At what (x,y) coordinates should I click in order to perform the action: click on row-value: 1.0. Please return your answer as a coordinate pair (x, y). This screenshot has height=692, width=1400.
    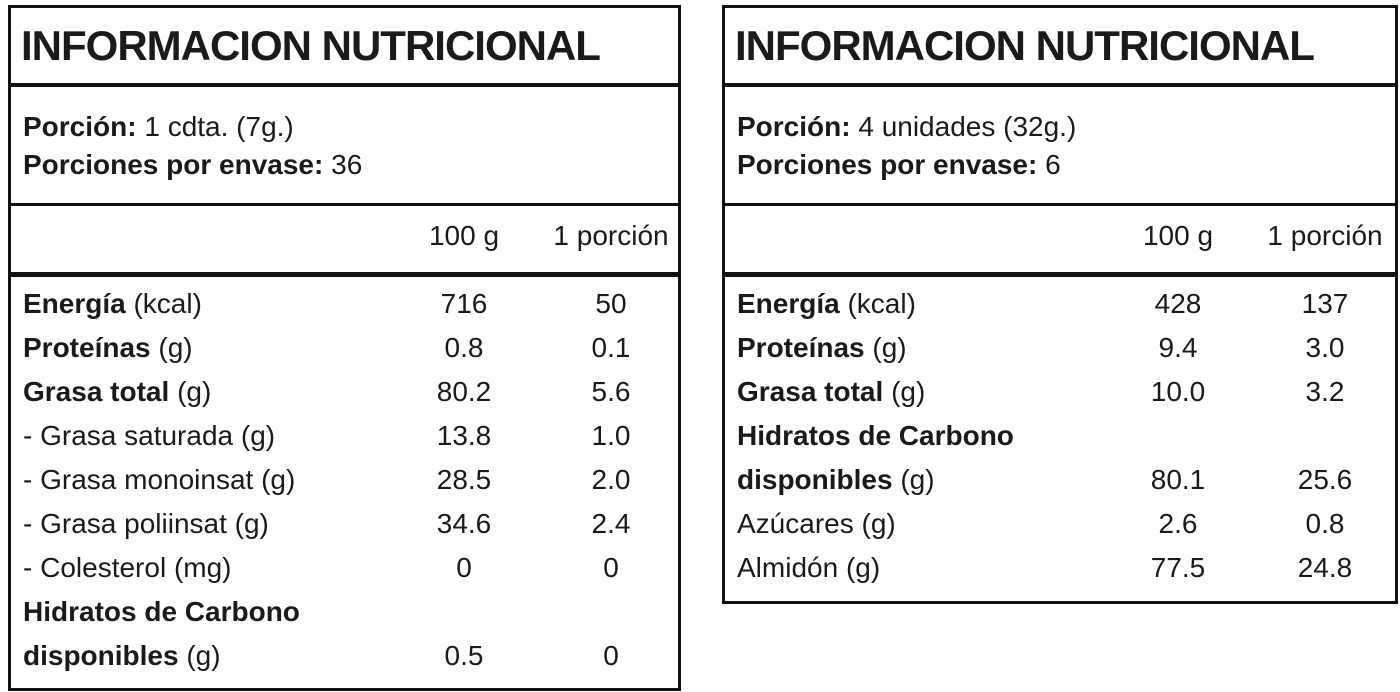
    Looking at the image, I should click on (611, 435).